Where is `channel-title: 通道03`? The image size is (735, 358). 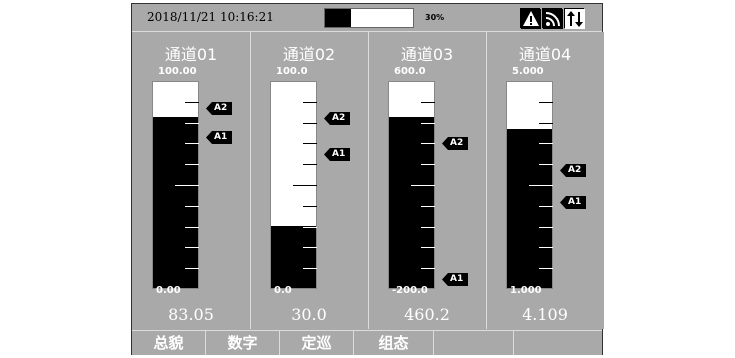 channel-title: 通道03 is located at coordinates (427, 54).